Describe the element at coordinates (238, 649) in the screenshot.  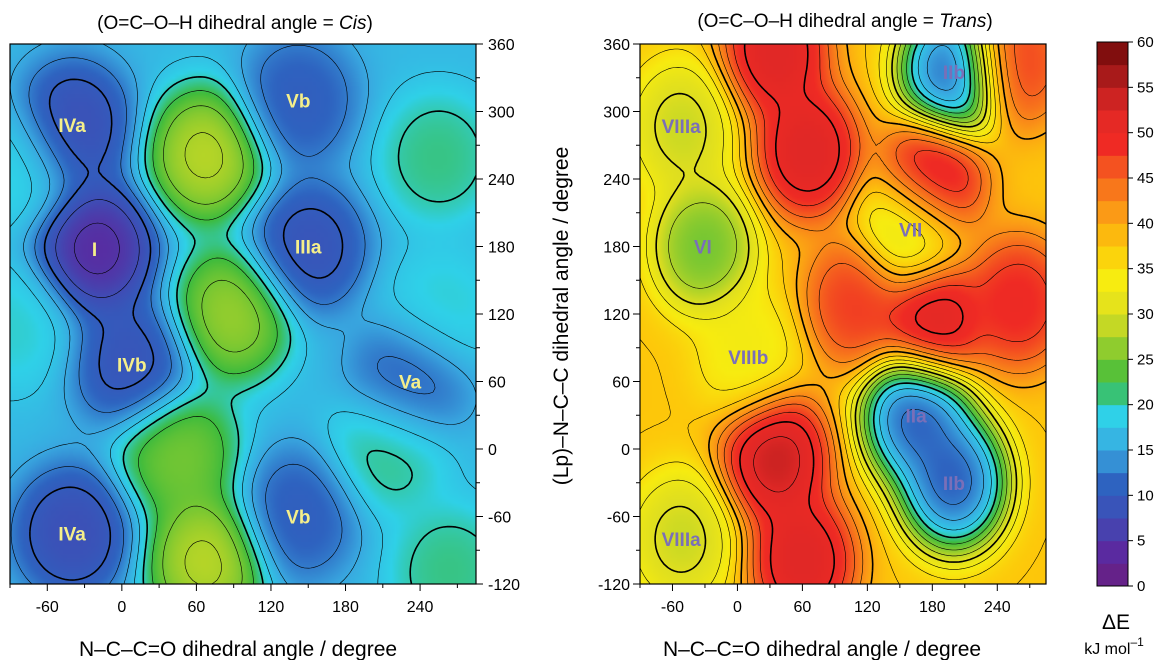
I see `cis-x-axis-label: N–C–C=O dihedral angle / degree` at that location.